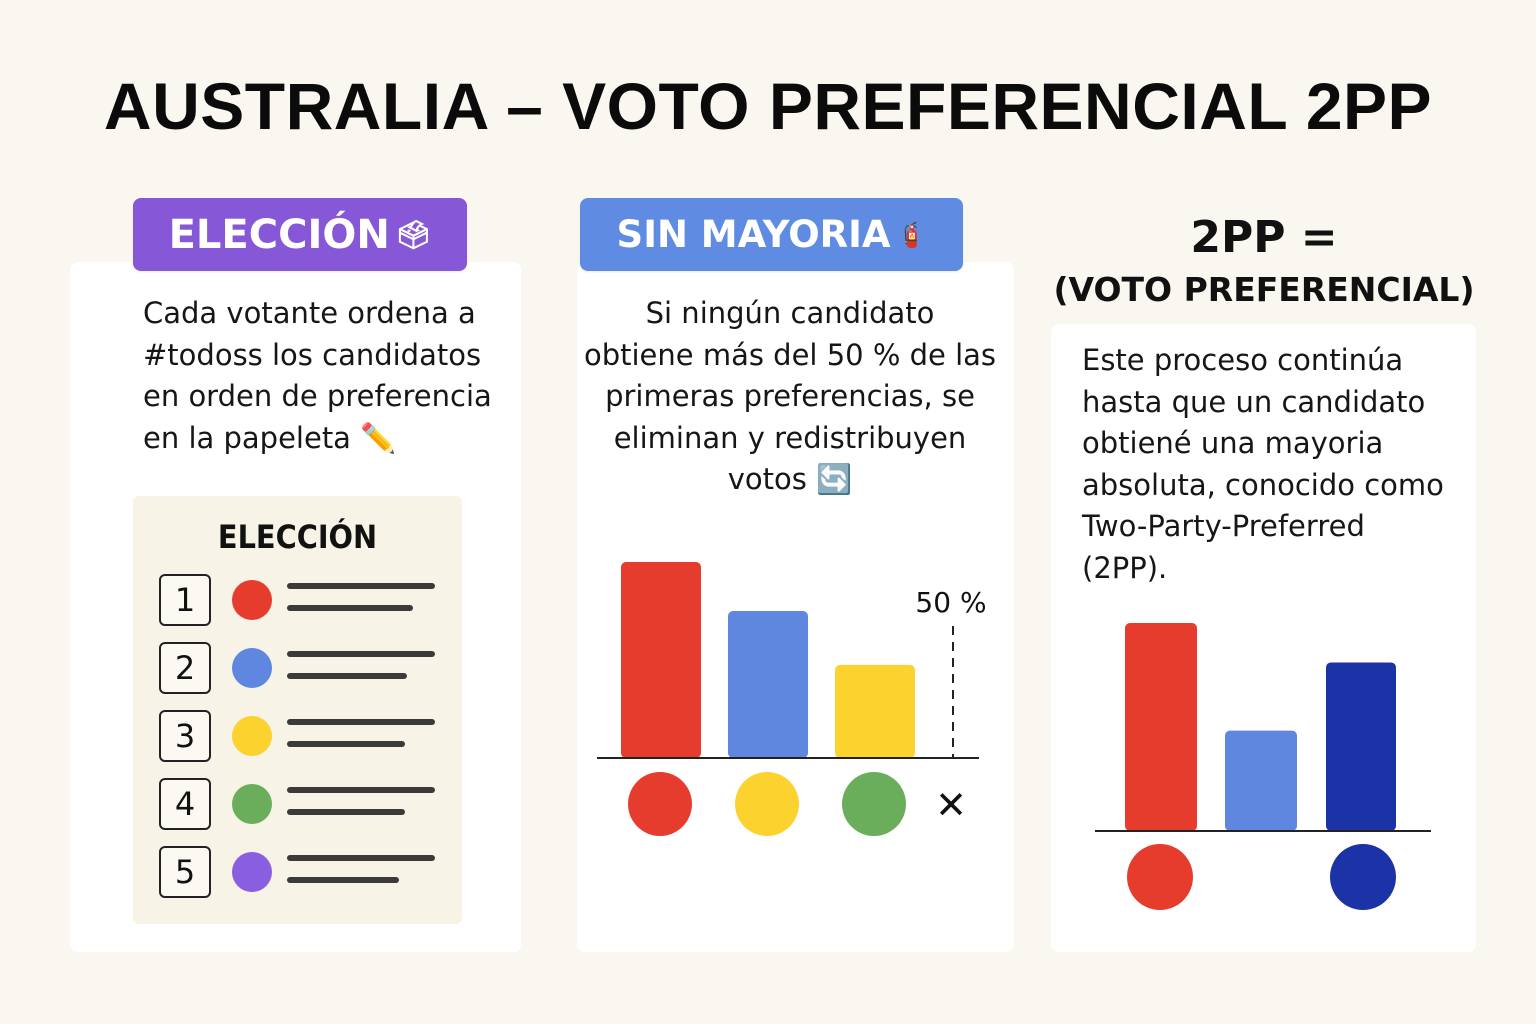  What do you see at coordinates (1264, 289) in the screenshot?
I see `2pp-subheading: (VOTO PREFERENCIAL)` at bounding box center [1264, 289].